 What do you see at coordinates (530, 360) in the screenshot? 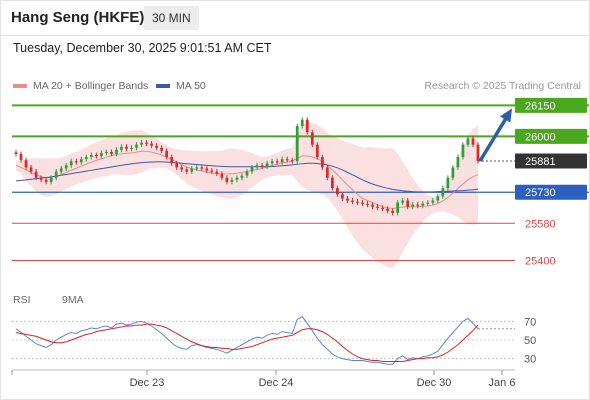
I see `rsi-tick-30: 30` at bounding box center [530, 360].